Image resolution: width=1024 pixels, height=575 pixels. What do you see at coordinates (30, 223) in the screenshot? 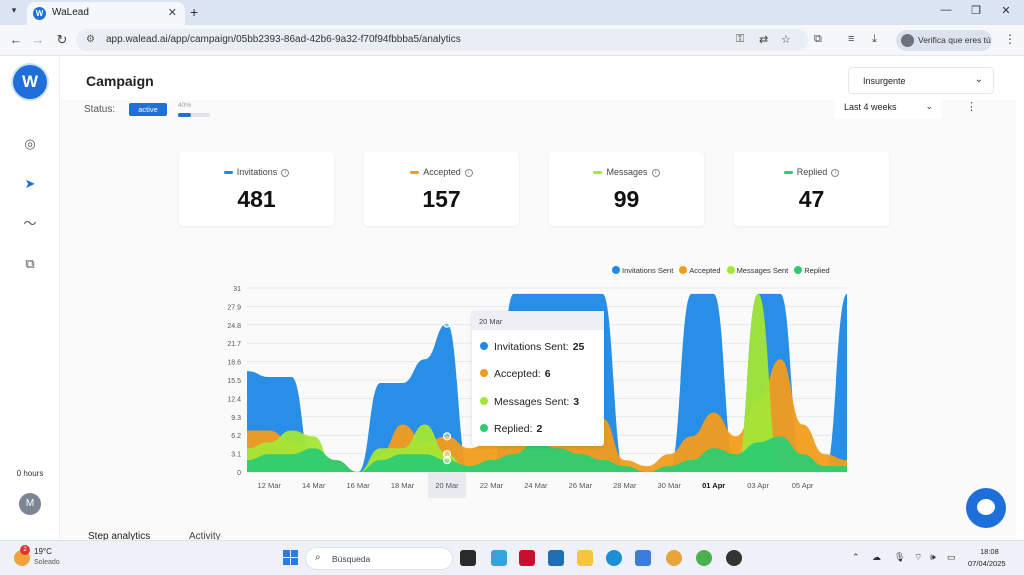
I see `sidebar-analytics-icon: 〜` at bounding box center [30, 223].